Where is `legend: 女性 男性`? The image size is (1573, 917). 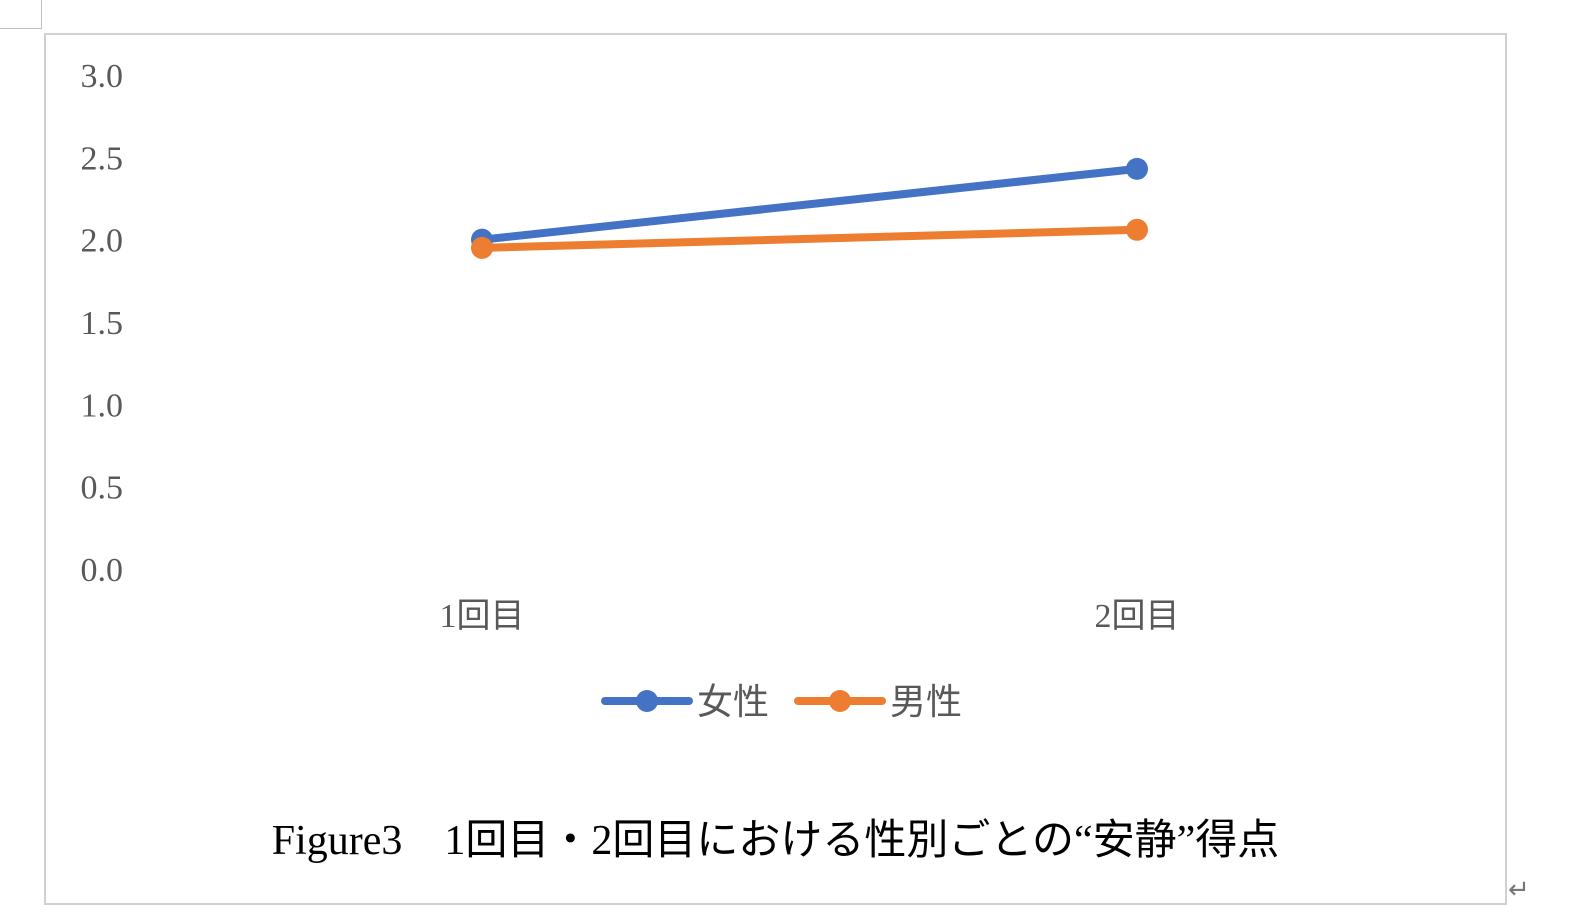 legend: 女性 男性 is located at coordinates (781, 702).